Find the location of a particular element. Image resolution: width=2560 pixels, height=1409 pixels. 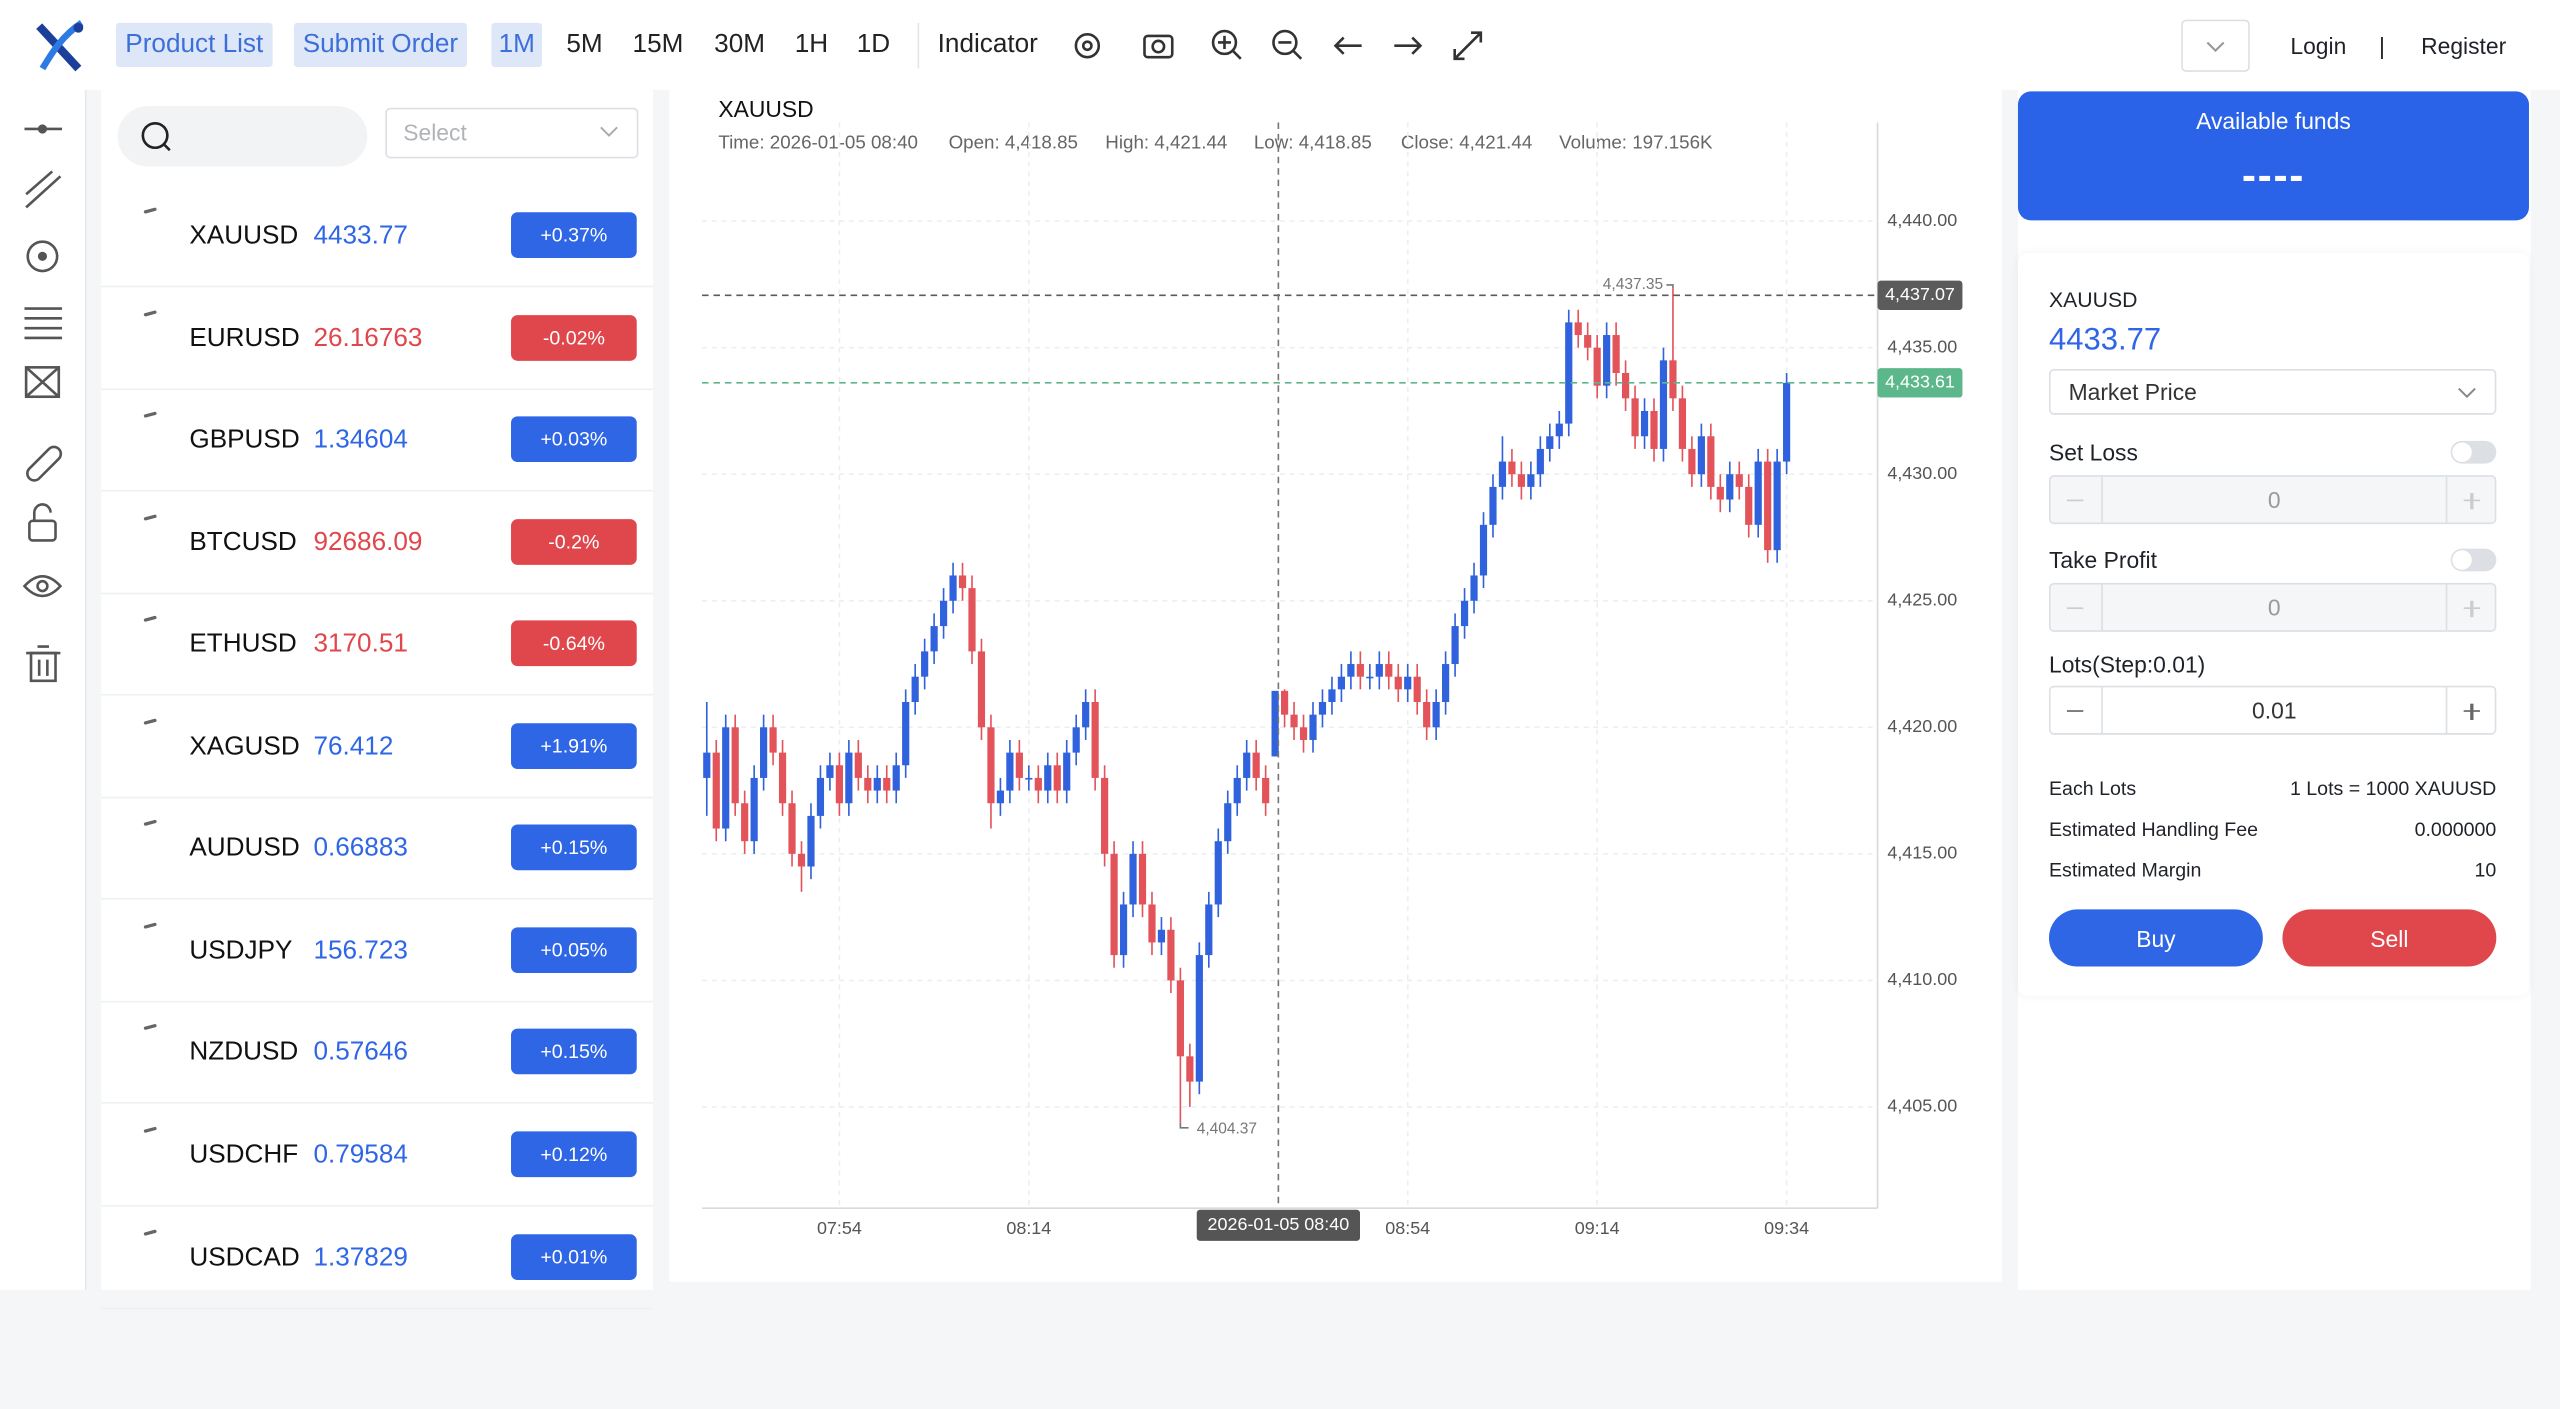

stepper-value: 0 is located at coordinates (2274, 607).